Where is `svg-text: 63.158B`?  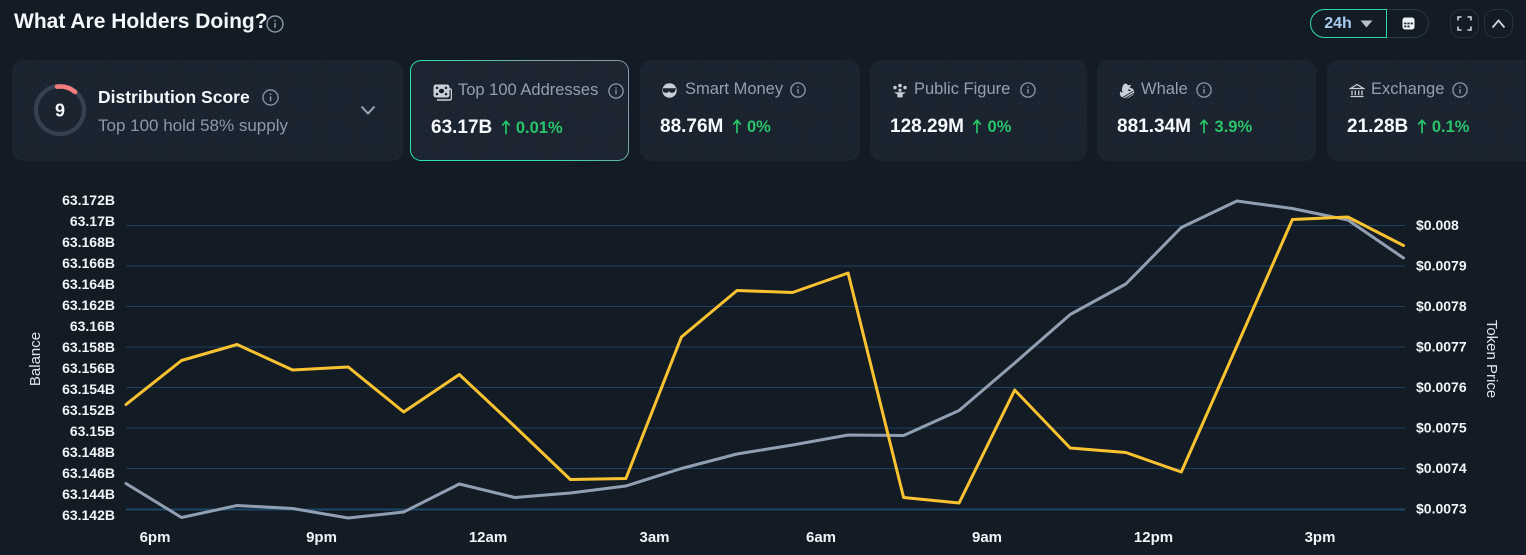
svg-text: 63.158B is located at coordinates (88, 347).